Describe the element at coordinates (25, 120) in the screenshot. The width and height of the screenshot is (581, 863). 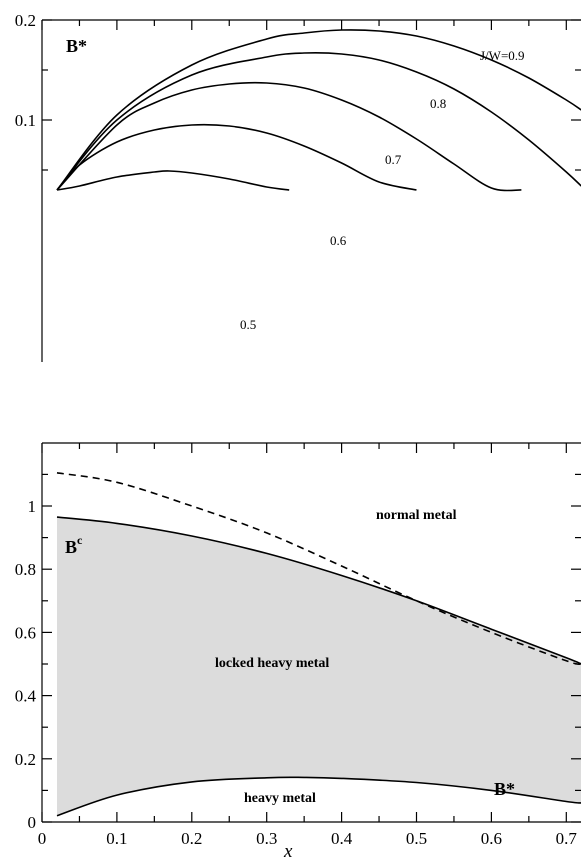
I see `top-y-tick-label: 0.1` at that location.